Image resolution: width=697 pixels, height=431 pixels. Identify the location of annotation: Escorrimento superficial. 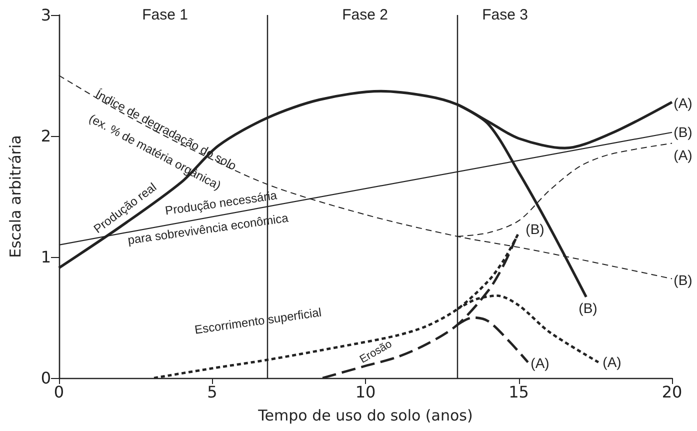
(258, 321).